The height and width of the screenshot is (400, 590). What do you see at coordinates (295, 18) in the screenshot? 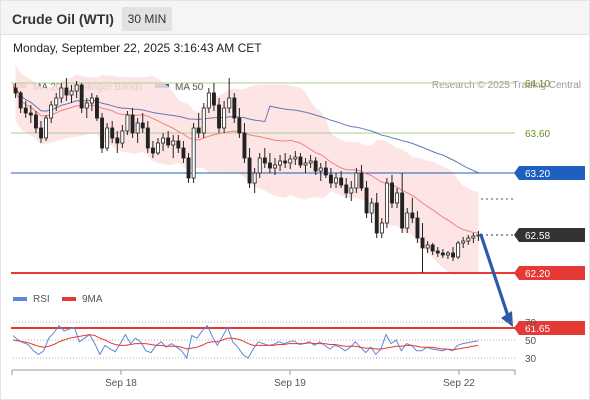
I see `header-bar: Crude Oil (WTI) 30 MIN` at bounding box center [295, 18].